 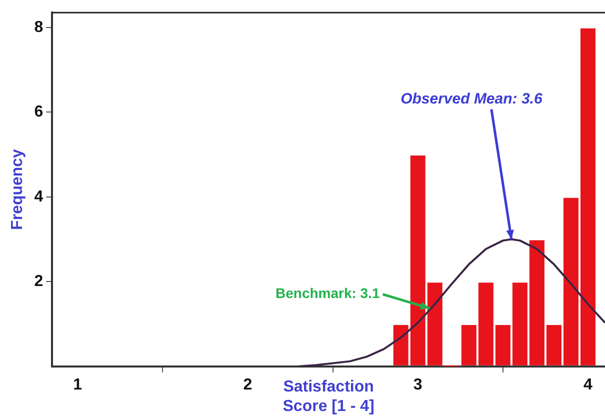 I want to click on y-tick-label: 2, so click(x=39, y=281).